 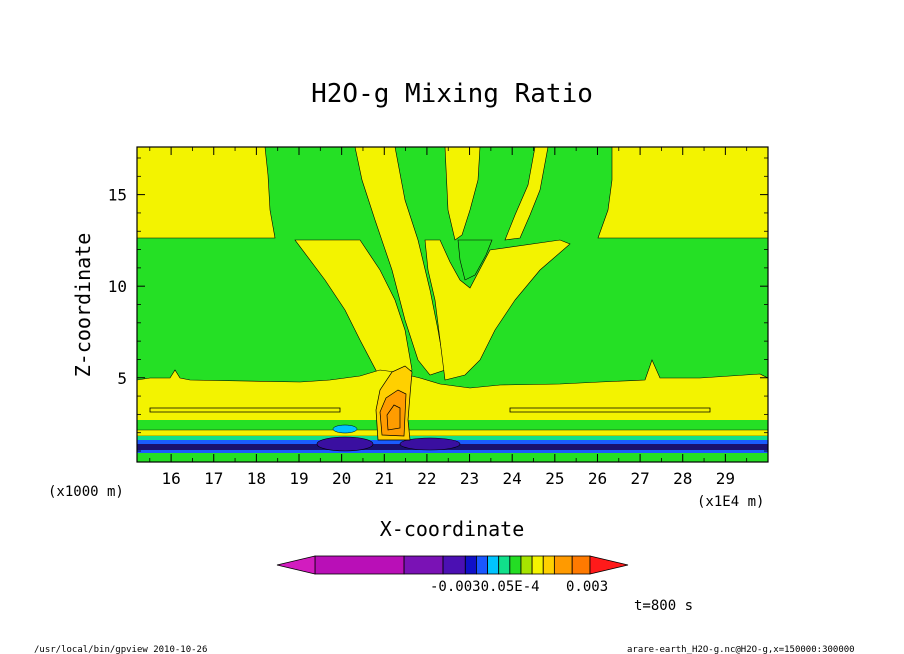 What do you see at coordinates (452, 451) in the screenshot?
I see `contour-band-blue` at bounding box center [452, 451].